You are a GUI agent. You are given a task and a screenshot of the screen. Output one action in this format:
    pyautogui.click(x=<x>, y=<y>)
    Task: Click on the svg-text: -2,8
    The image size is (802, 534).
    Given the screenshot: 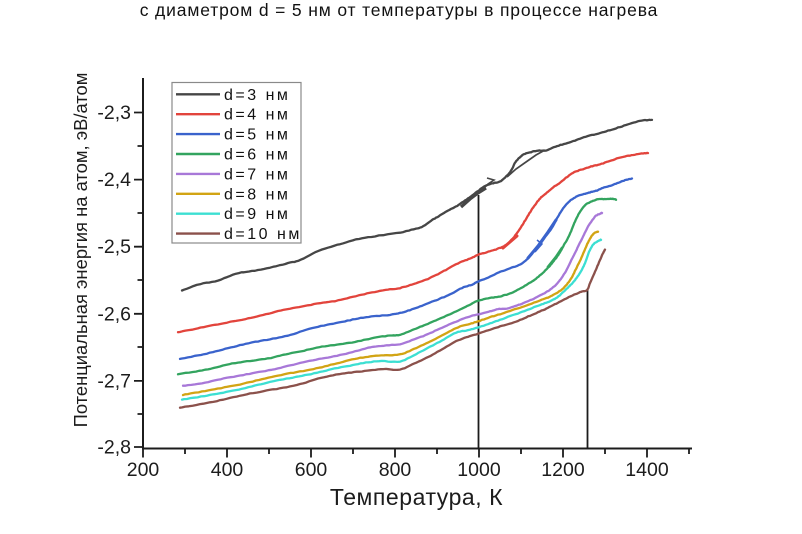 What is the action you would take?
    pyautogui.click(x=114, y=448)
    